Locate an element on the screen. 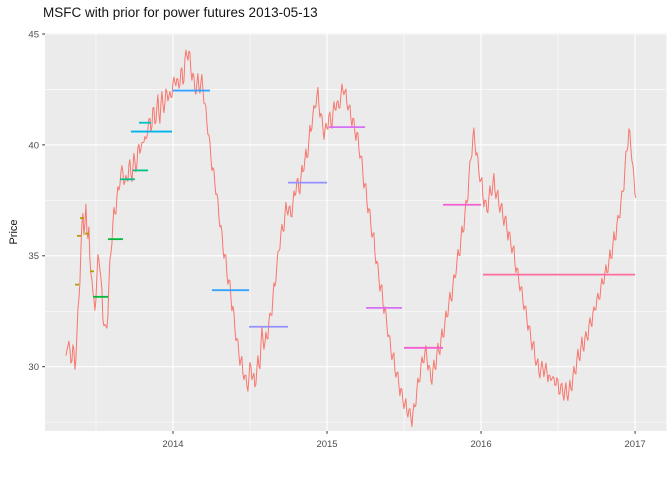  y-tick-label: 30 is located at coordinates (33, 367).